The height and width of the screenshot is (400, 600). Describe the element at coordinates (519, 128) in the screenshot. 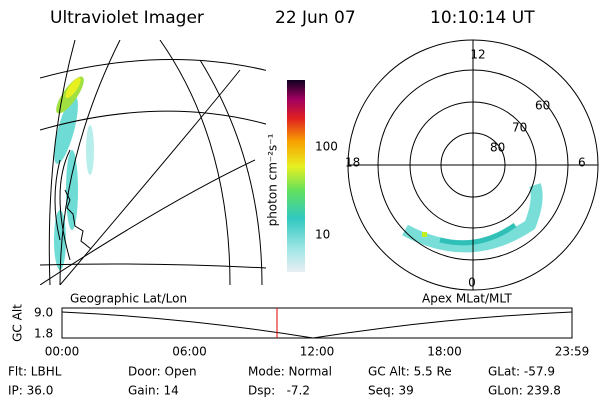

I see `mlat-label: 70` at that location.